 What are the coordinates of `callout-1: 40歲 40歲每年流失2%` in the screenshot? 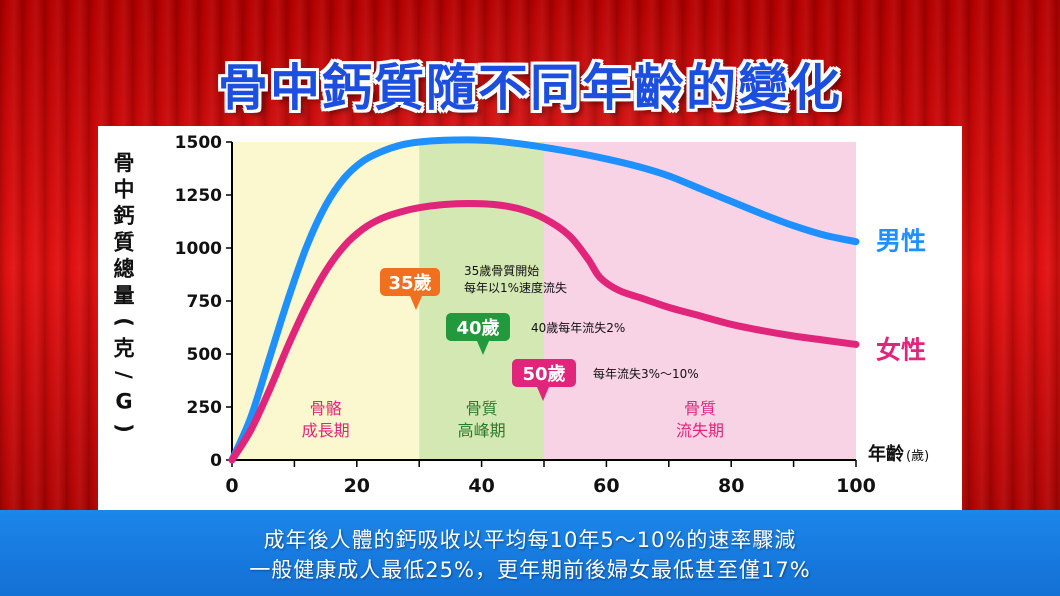 It's located at (535, 334).